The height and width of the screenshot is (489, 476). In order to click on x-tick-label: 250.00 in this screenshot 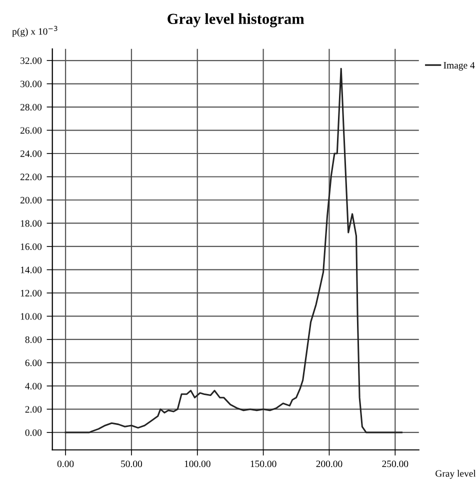, I will do `click(395, 464)`.